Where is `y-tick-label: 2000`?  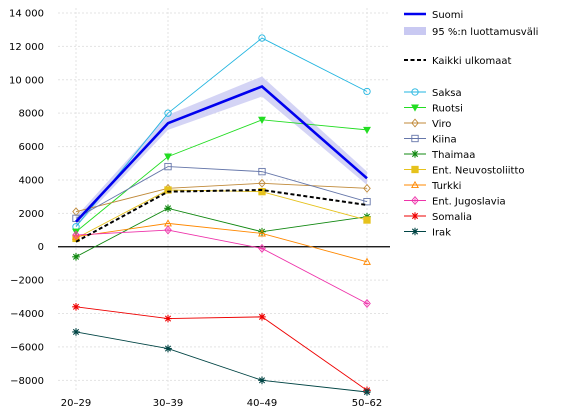
y-tick-label: 2000 is located at coordinates (31, 214).